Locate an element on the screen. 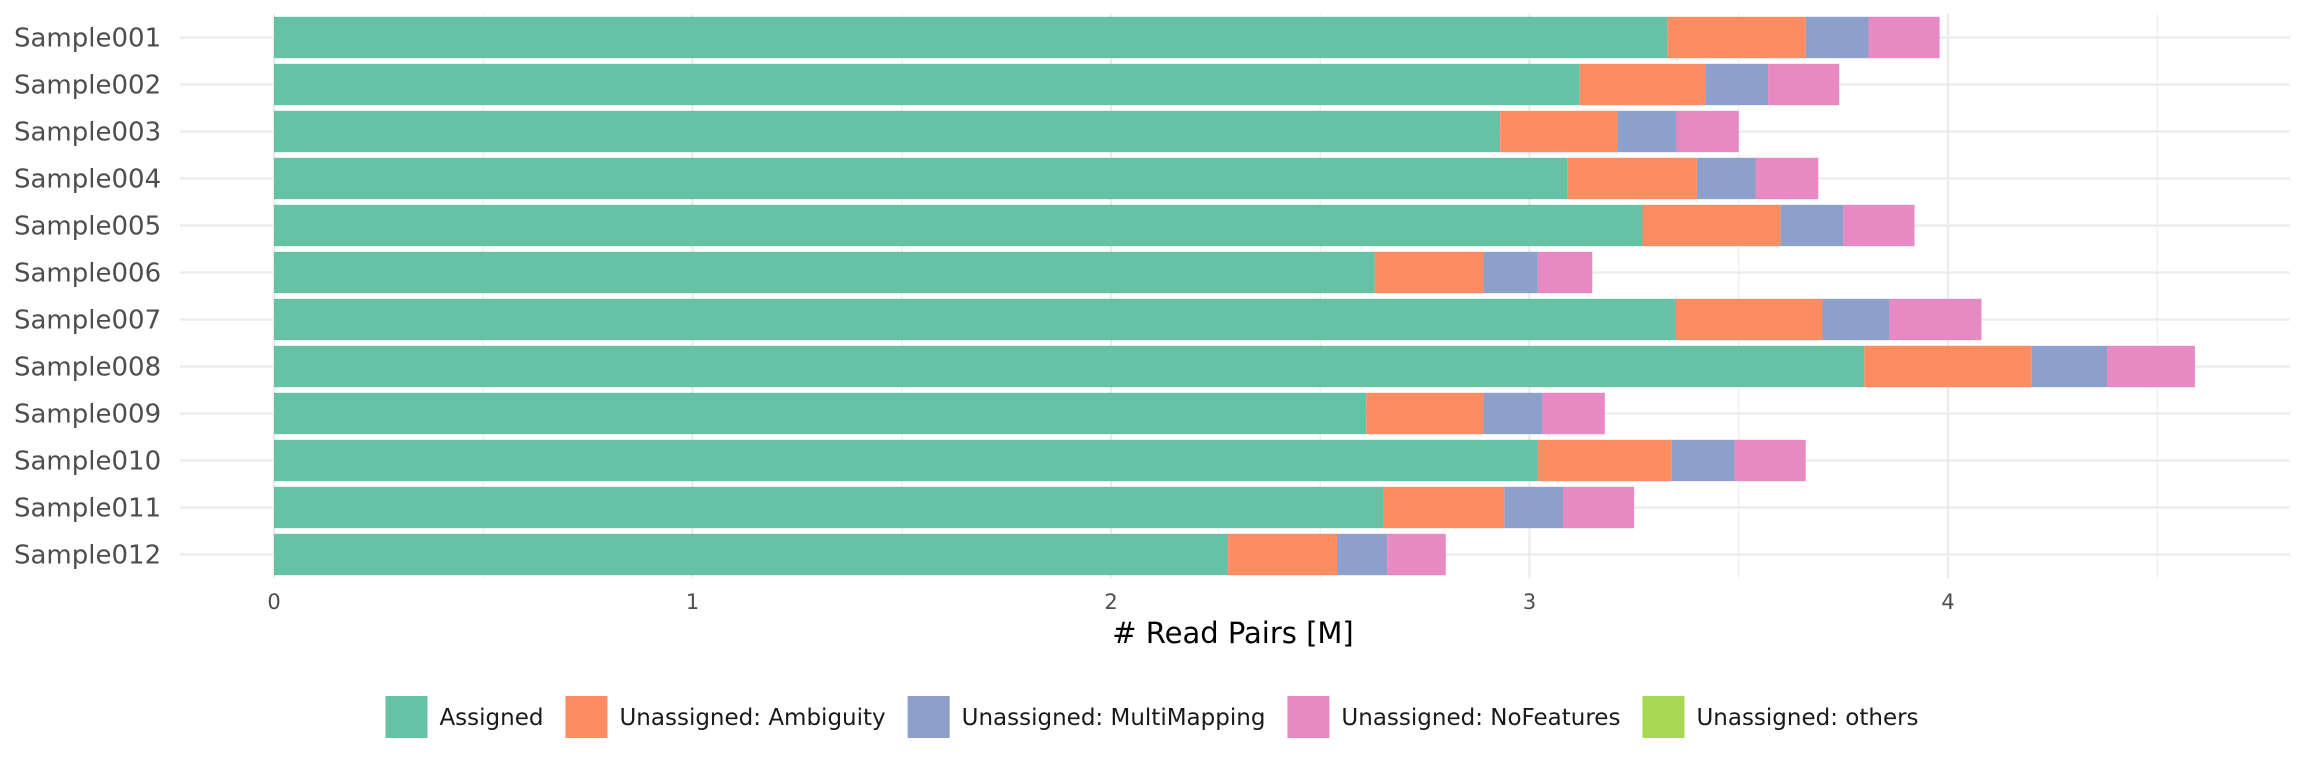 The height and width of the screenshot is (768, 2304). category-label: Sample007 is located at coordinates (87, 321).